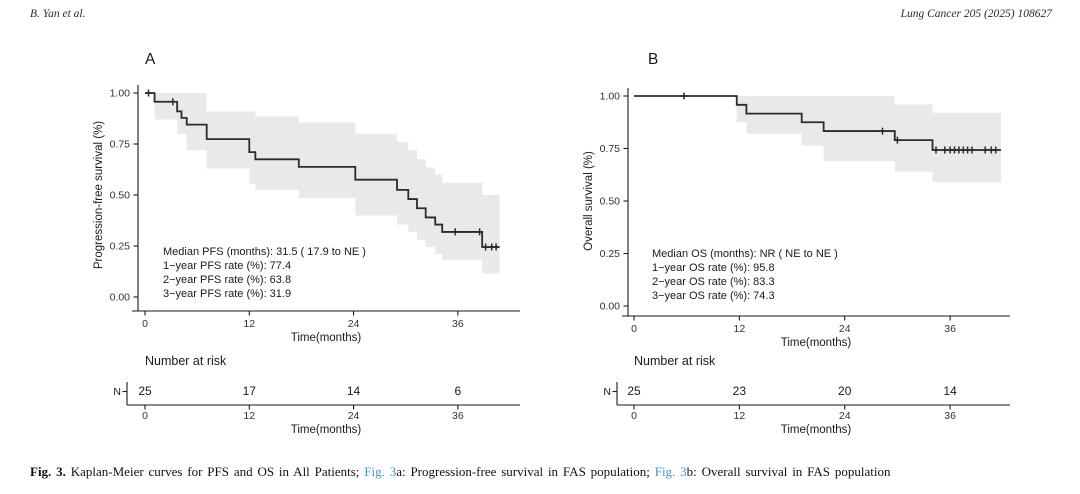  I want to click on annotation-line: Median PFS (months): 31.5 ( 17.9 to NE ), so click(264, 252).